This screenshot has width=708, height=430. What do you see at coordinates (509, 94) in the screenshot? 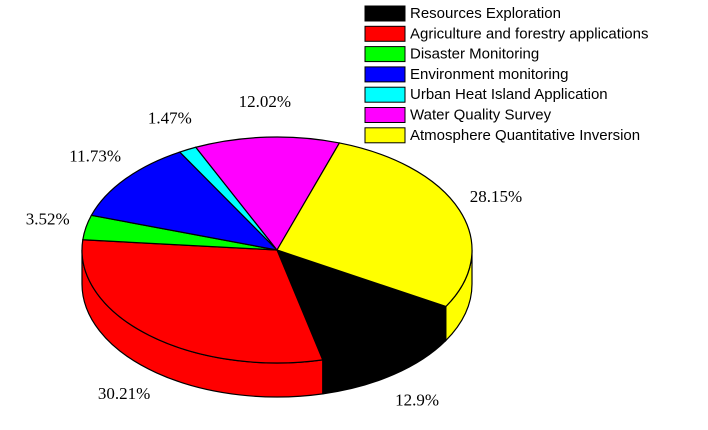
I see `legend-label: Urban Heat Island Application` at bounding box center [509, 94].